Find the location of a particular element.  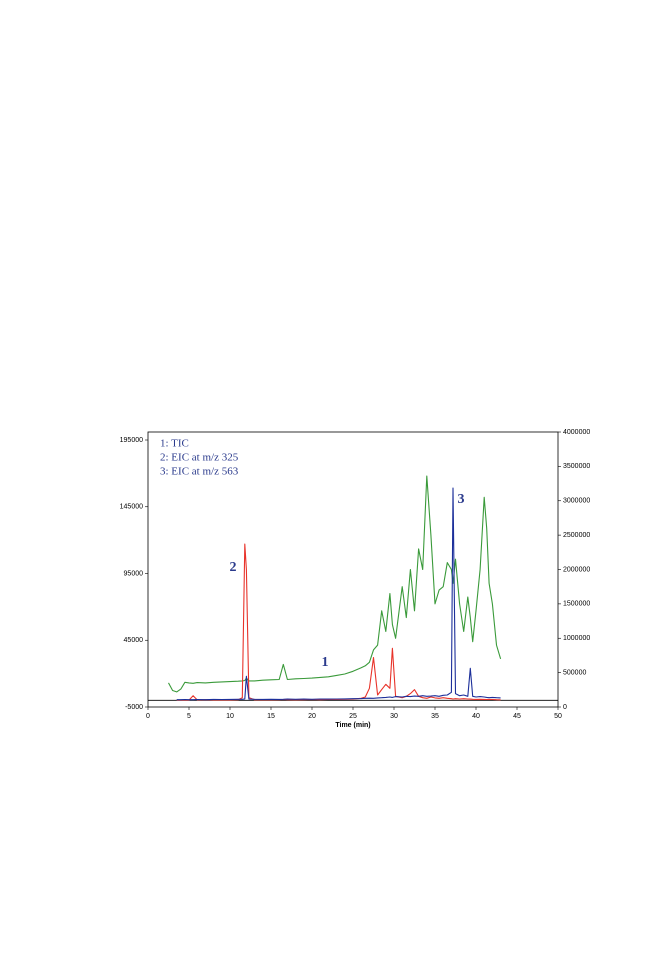

y2-tick-label: 1000000 is located at coordinates (576, 638).